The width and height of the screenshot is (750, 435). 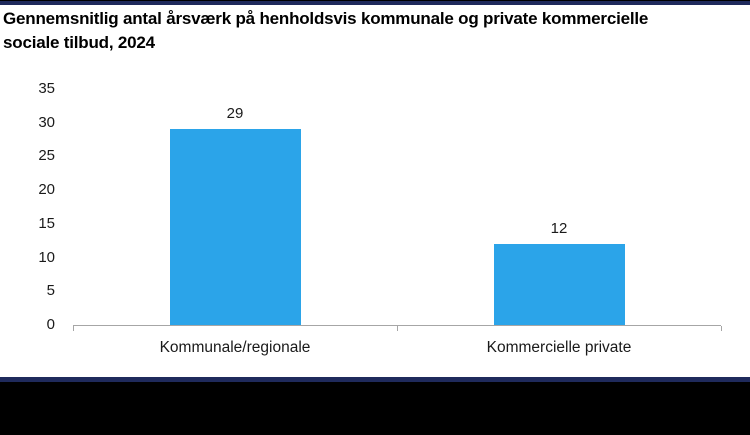 I want to click on x-axis-line, so click(x=397, y=325).